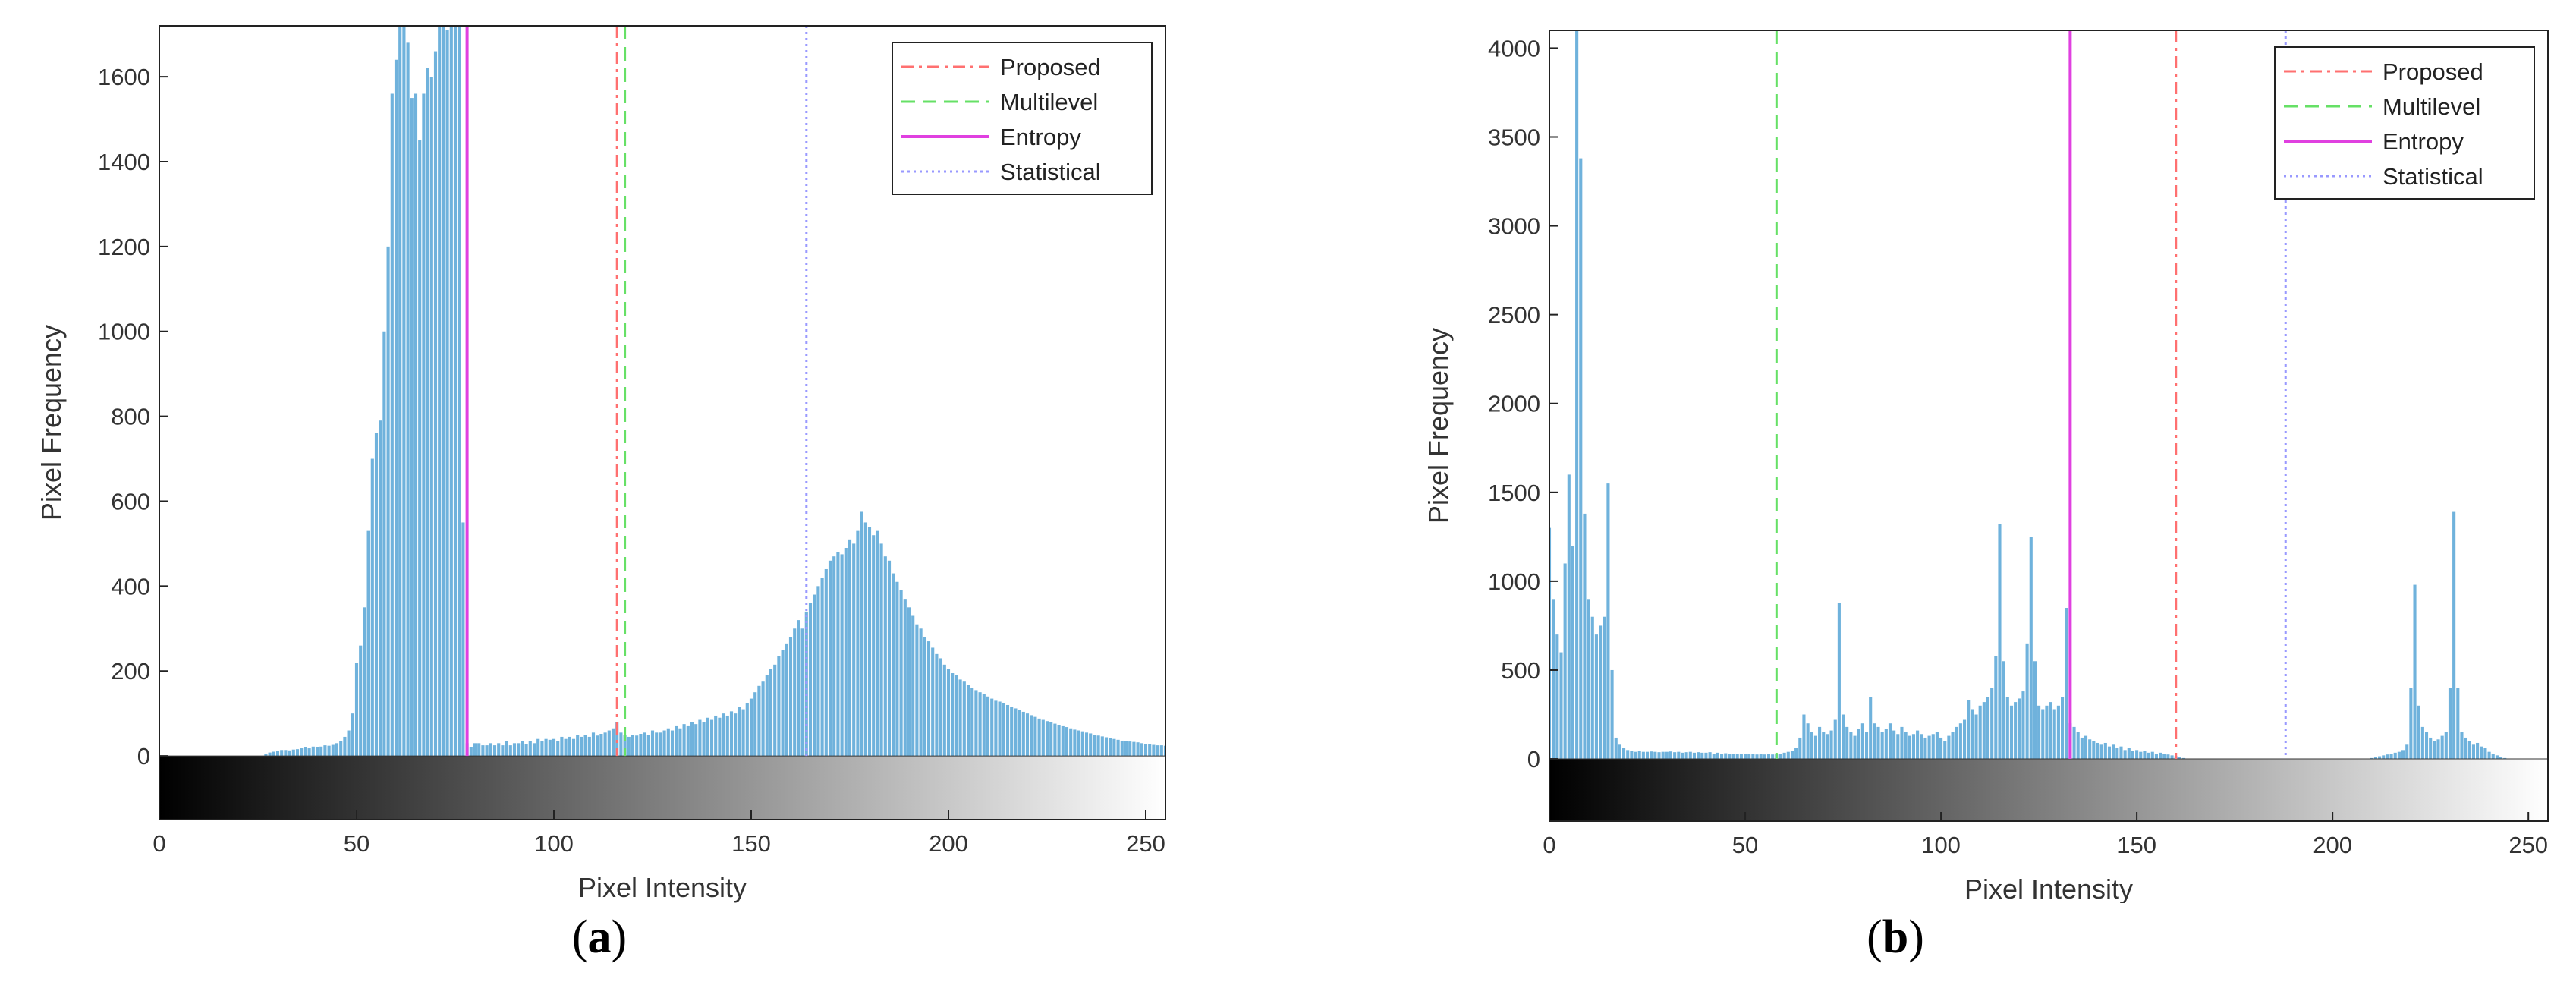 This screenshot has width=2576, height=1004. What do you see at coordinates (1514, 404) in the screenshot?
I see `y-tick-label: 2000` at bounding box center [1514, 404].